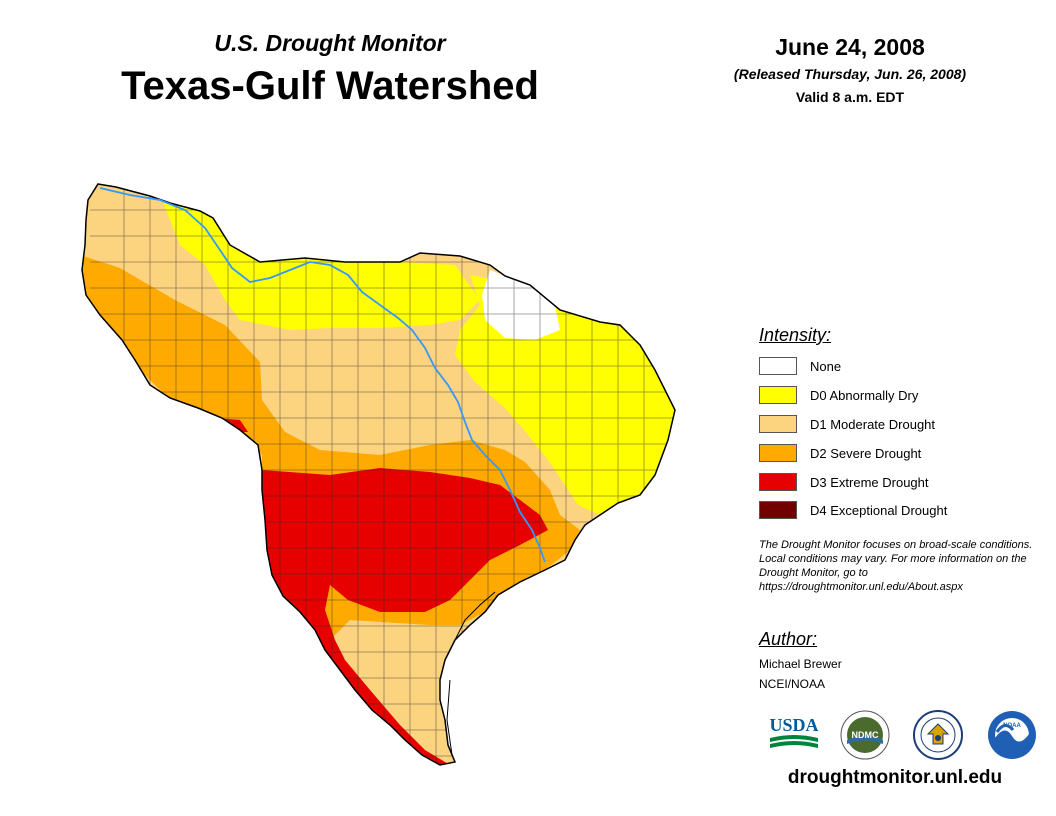  What do you see at coordinates (792, 684) in the screenshot?
I see `author-org: NCEI/NOAA` at bounding box center [792, 684].